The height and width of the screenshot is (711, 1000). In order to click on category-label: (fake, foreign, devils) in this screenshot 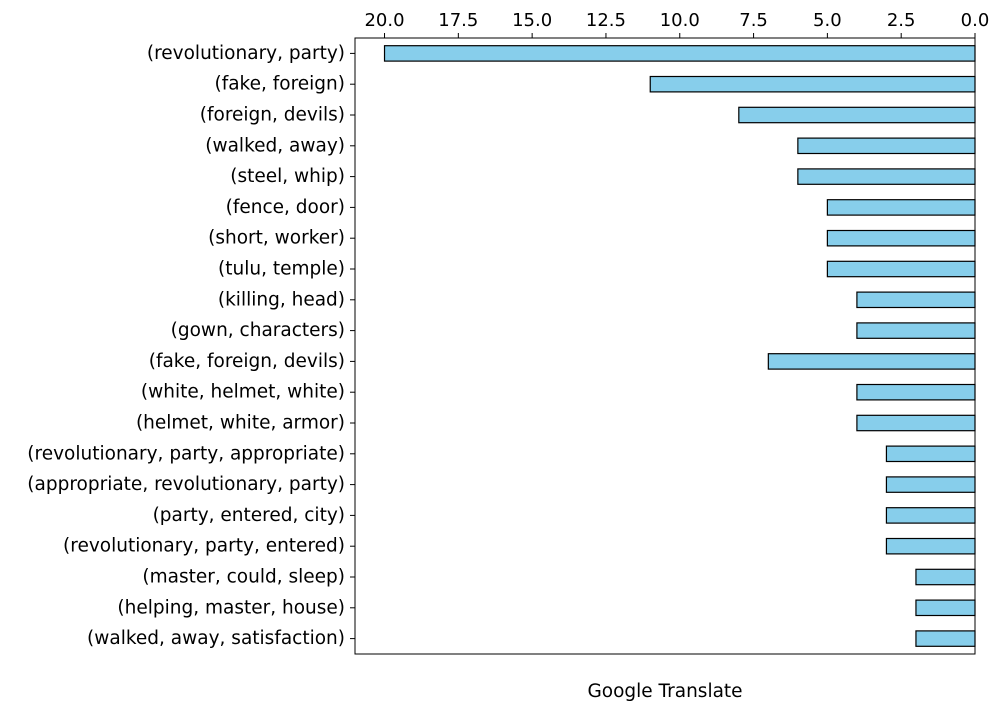, I will do `click(247, 361)`.